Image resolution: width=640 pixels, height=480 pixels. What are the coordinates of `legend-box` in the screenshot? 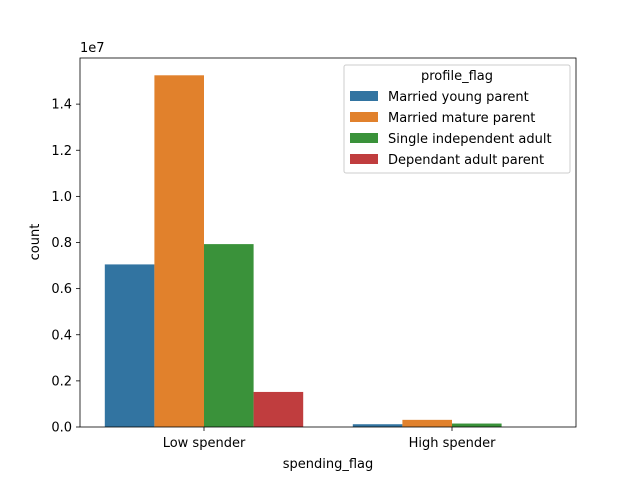 It's located at (457, 119).